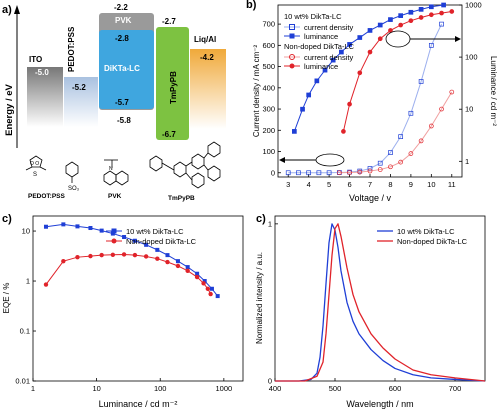 The image size is (500, 411). Describe the element at coordinates (398, 39) in the screenshot. I see `annotation-ellipse-luminance` at that location.